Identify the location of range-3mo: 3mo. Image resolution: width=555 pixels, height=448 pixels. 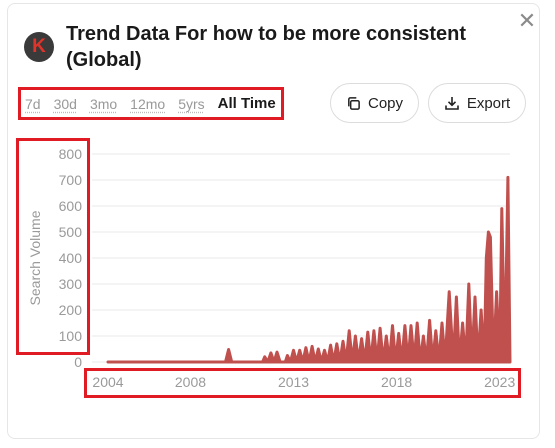
(103, 103).